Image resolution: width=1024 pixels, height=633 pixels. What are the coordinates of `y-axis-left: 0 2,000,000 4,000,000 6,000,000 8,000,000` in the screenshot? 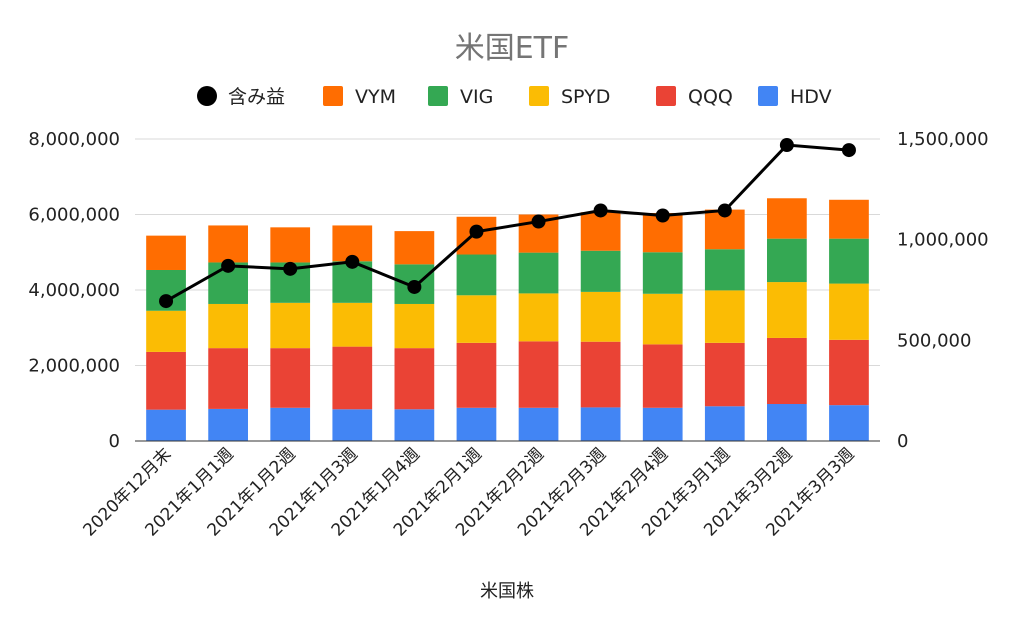 It's located at (74, 290).